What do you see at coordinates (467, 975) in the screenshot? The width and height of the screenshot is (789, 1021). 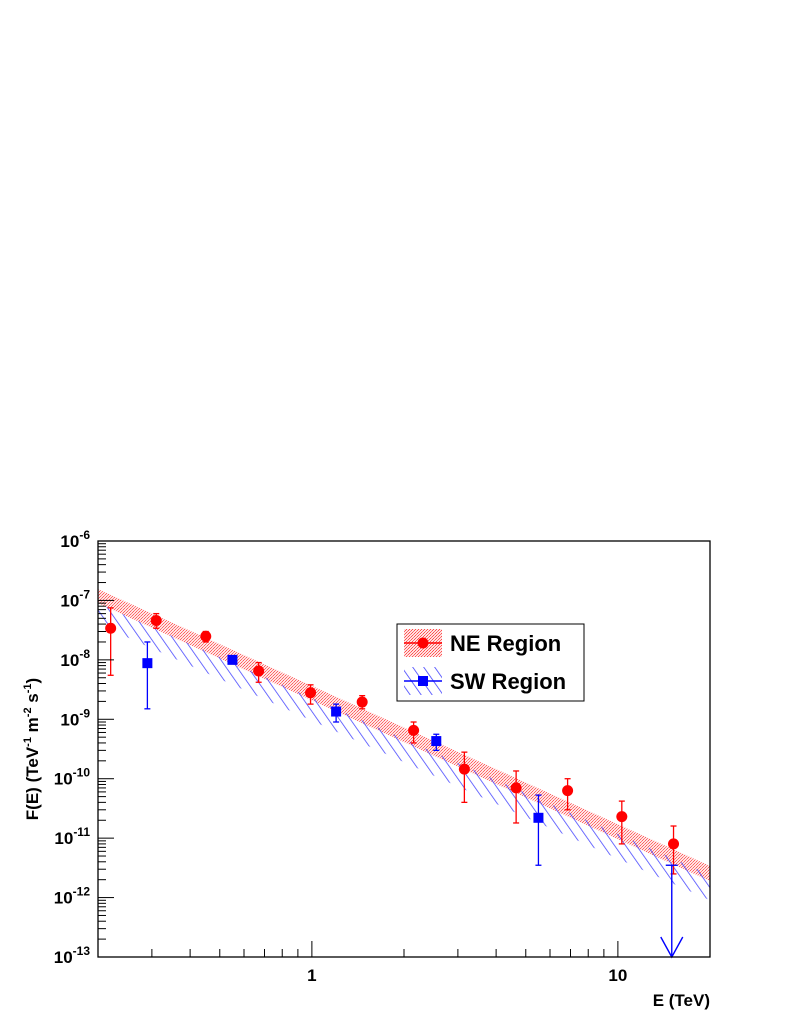 I see `x-tick-labels: 1 10` at bounding box center [467, 975].